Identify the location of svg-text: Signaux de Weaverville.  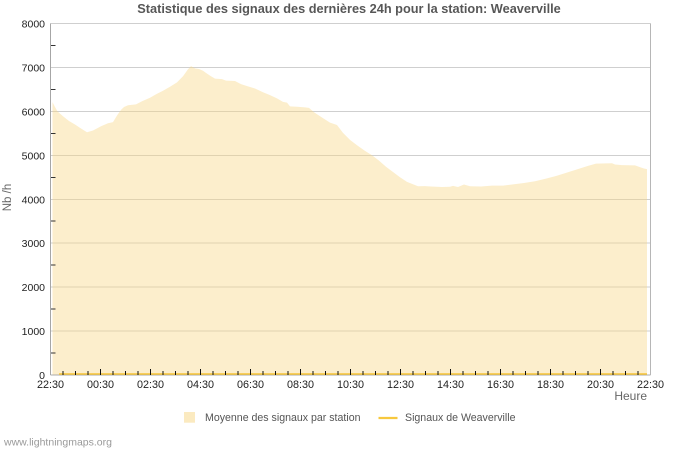
(460, 418).